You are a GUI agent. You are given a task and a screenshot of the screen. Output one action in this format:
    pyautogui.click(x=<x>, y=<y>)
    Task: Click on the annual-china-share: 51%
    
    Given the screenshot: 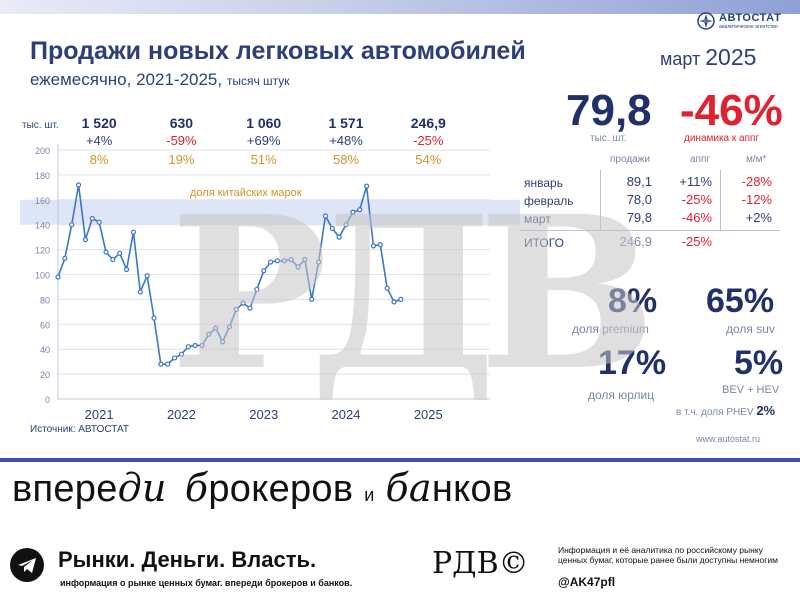 What is the action you would take?
    pyautogui.click(x=264, y=159)
    